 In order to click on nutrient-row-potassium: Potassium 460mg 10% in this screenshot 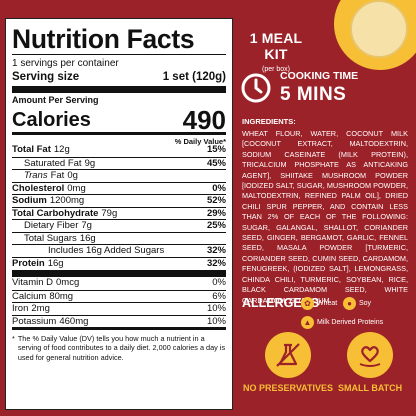, I will do `click(119, 320)`.